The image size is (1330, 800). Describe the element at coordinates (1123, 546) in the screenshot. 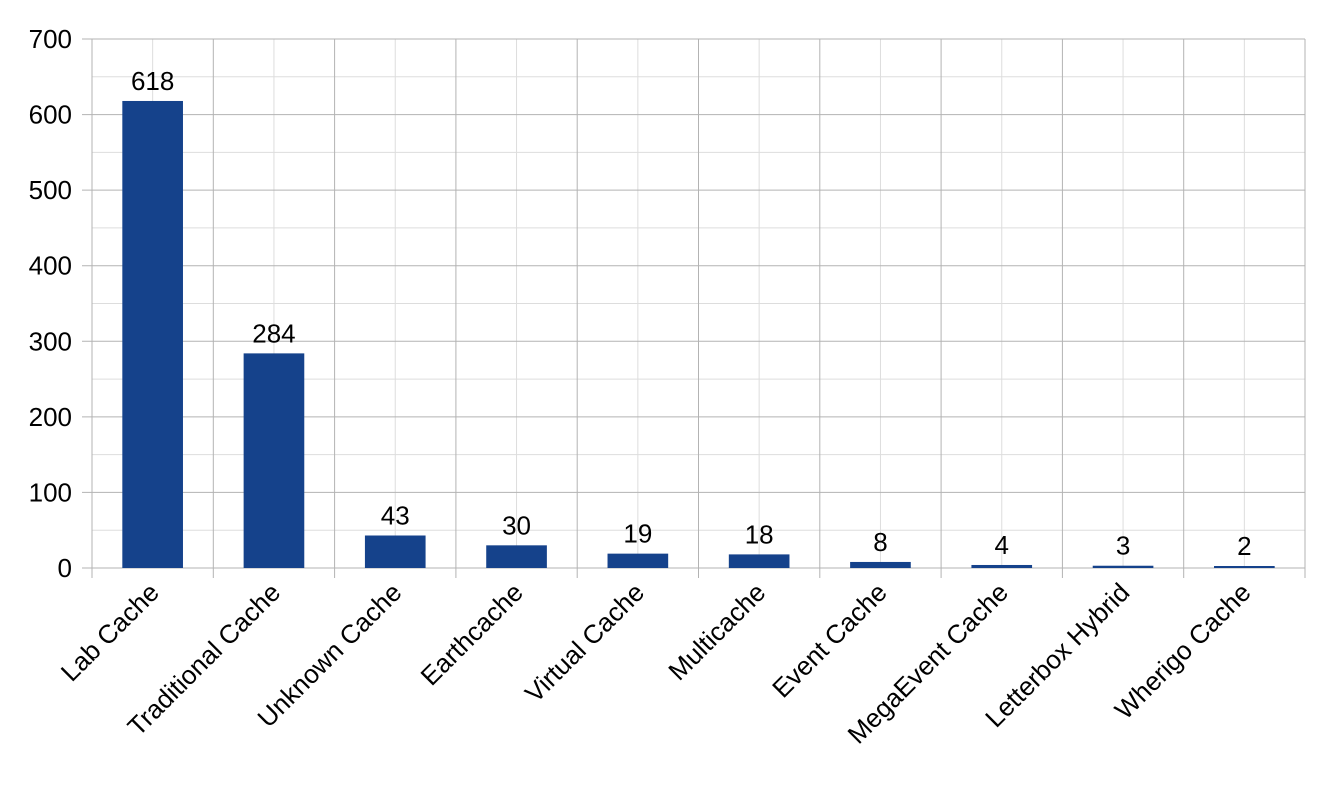

I see `data-label: 3` at that location.